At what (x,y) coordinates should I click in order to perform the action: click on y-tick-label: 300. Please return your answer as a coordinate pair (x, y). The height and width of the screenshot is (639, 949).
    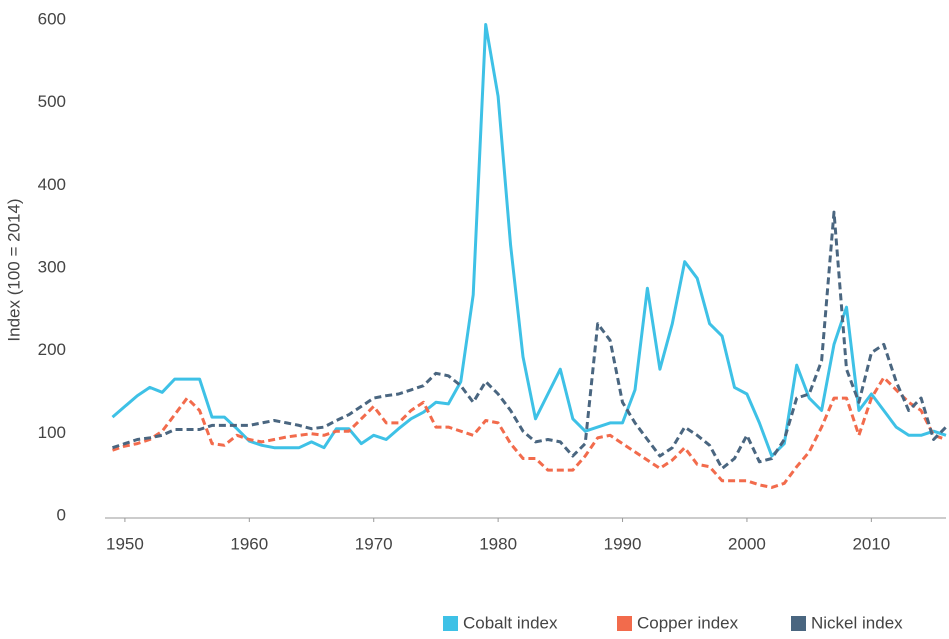
    Looking at the image, I should click on (52, 266).